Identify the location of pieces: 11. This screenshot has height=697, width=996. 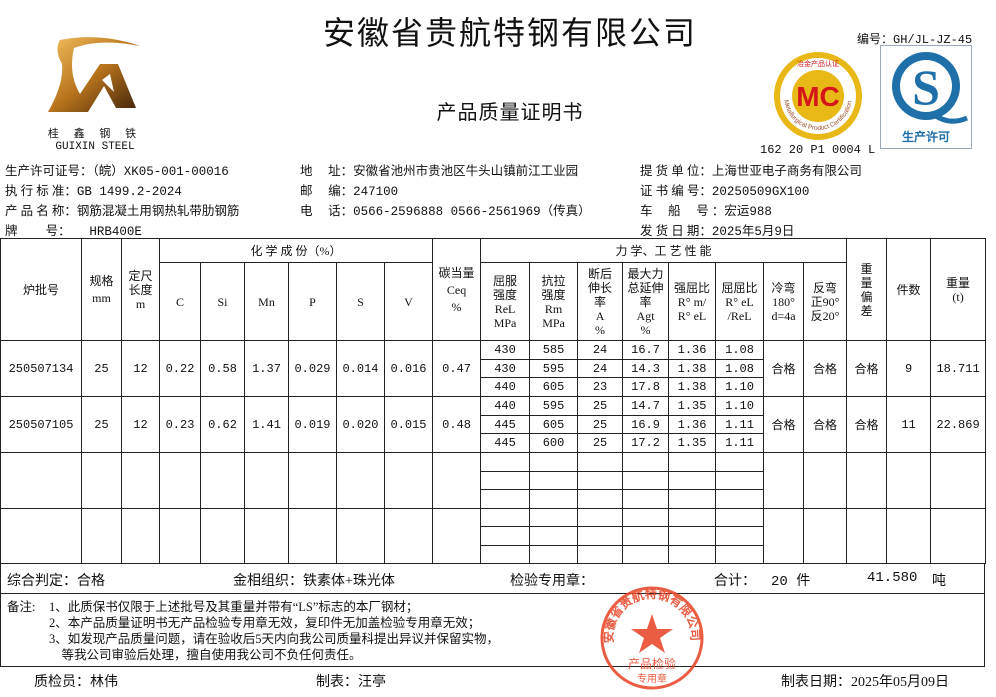
(909, 425).